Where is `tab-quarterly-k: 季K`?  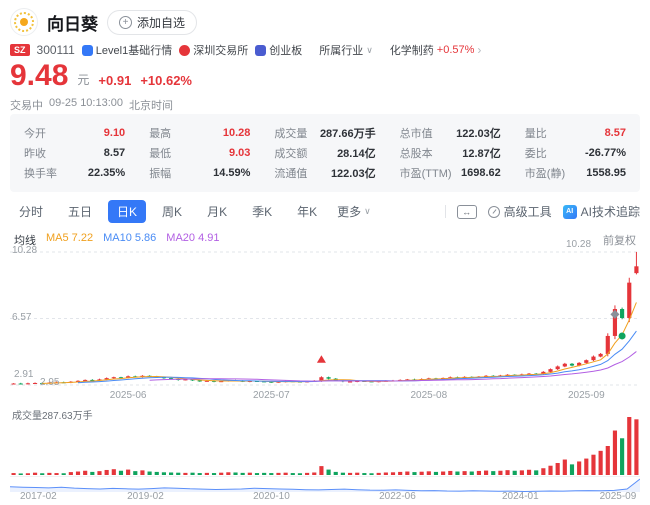 tab-quarterly-k: 季K is located at coordinates (262, 212).